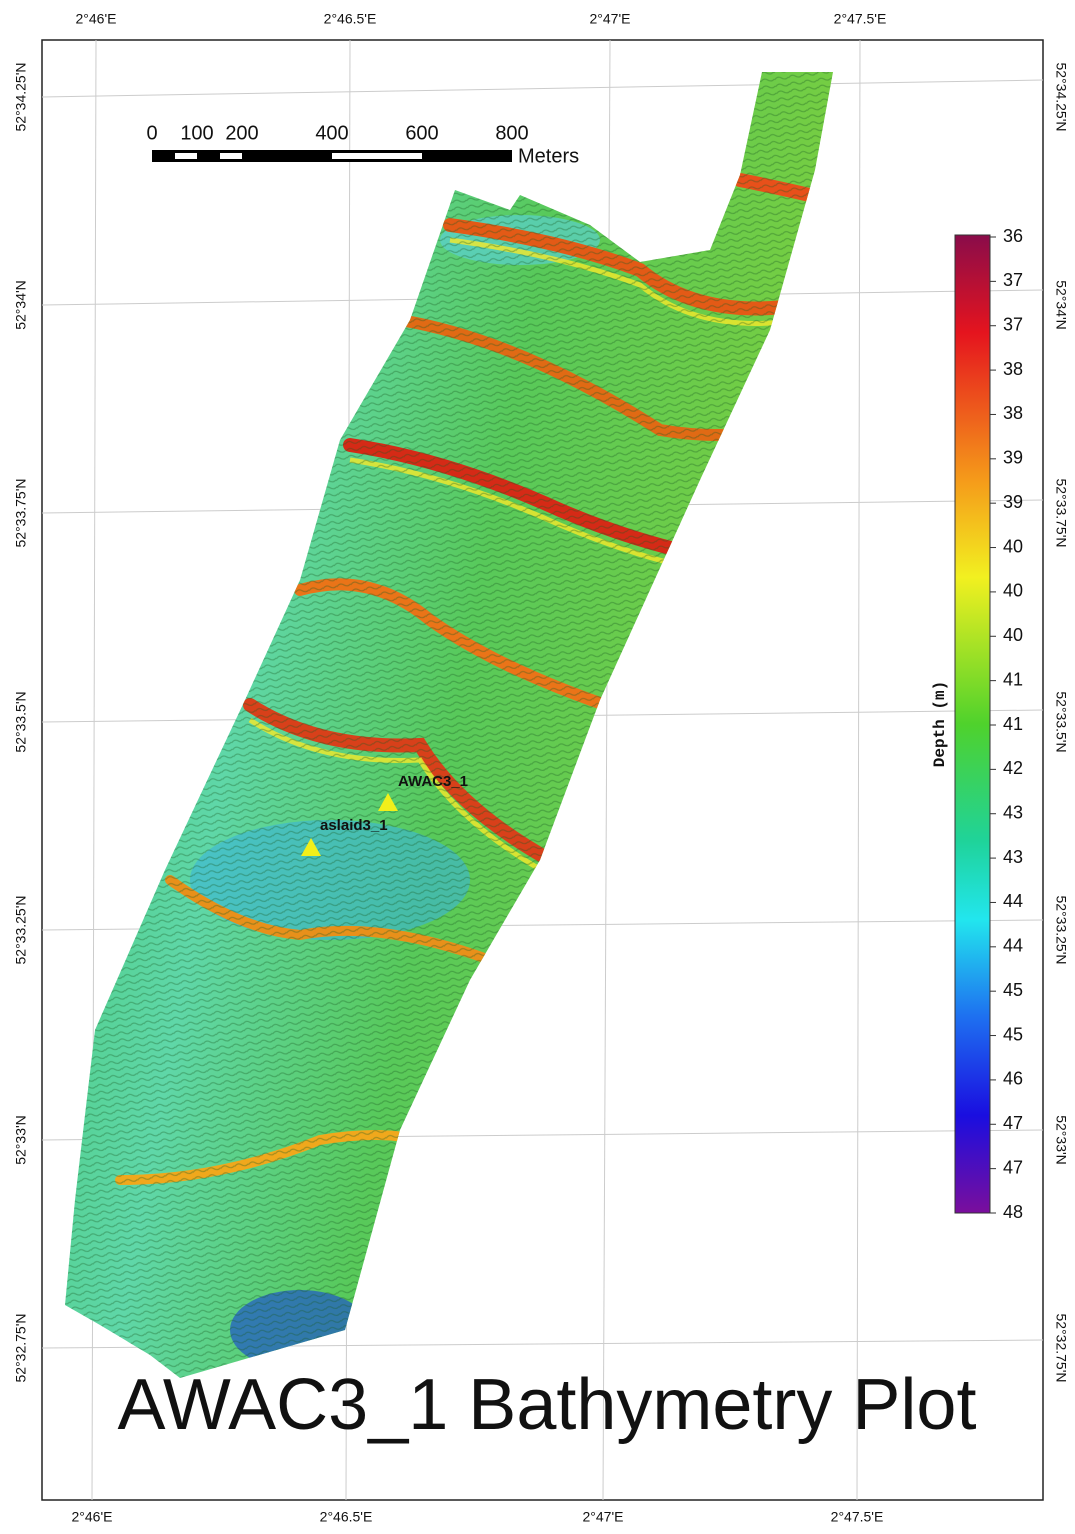 The height and width of the screenshot is (1534, 1075). I want to click on station-label: AWAC3_1, so click(433, 781).